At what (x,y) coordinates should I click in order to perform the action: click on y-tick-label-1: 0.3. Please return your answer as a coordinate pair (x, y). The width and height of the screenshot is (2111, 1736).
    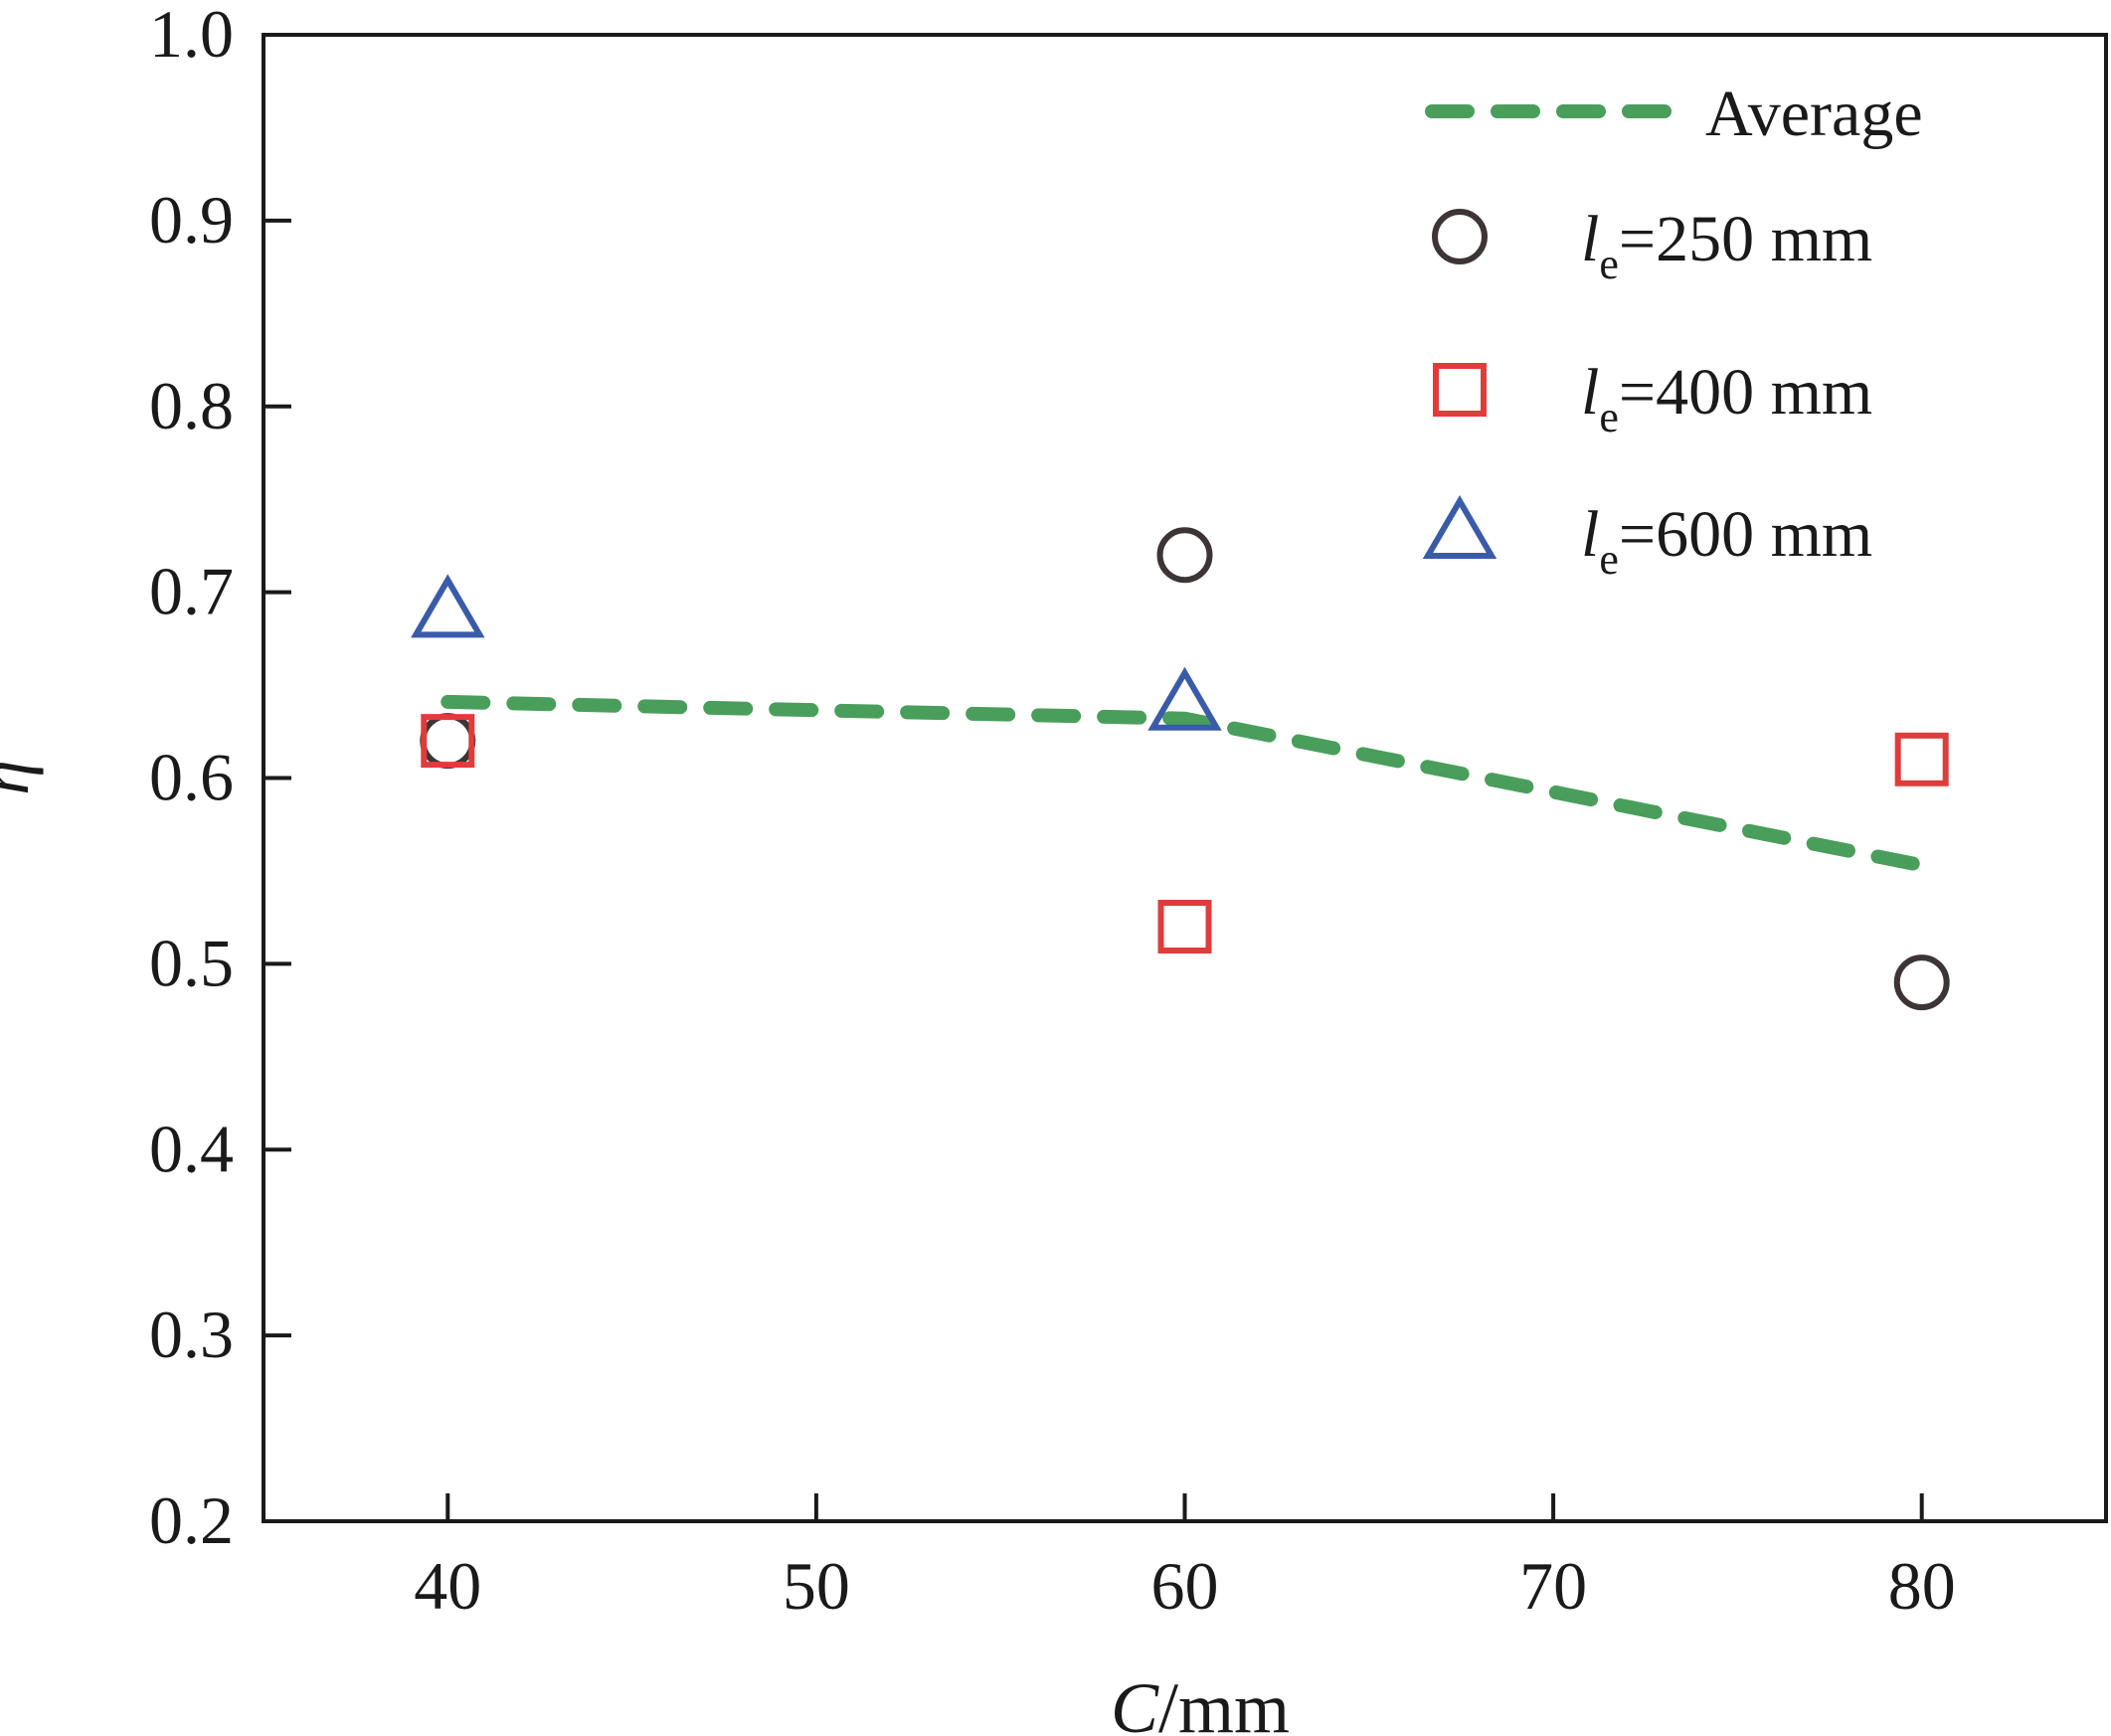
    Looking at the image, I should click on (191, 1334).